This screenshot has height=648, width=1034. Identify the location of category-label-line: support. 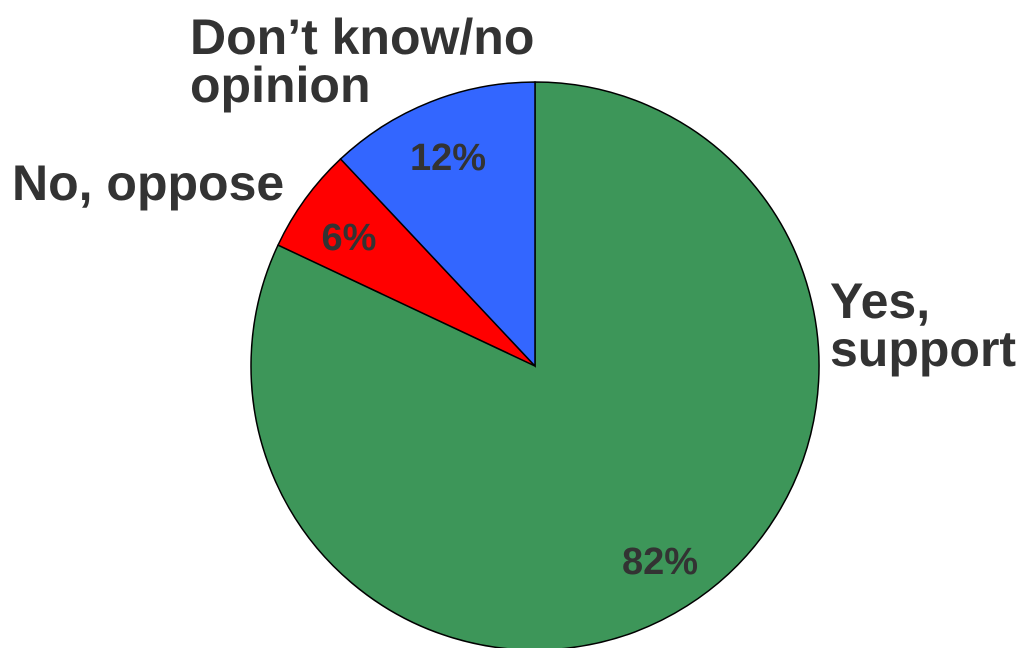
(923, 349).